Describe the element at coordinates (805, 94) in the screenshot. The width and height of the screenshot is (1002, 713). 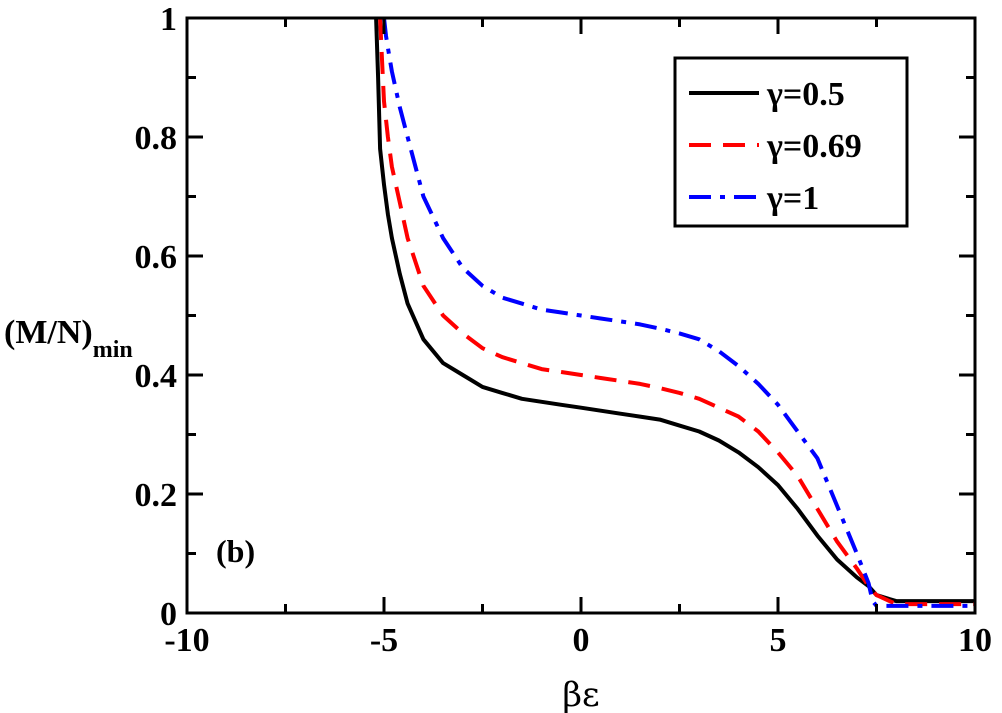
I see `legend-label-1: γ=0.5` at that location.